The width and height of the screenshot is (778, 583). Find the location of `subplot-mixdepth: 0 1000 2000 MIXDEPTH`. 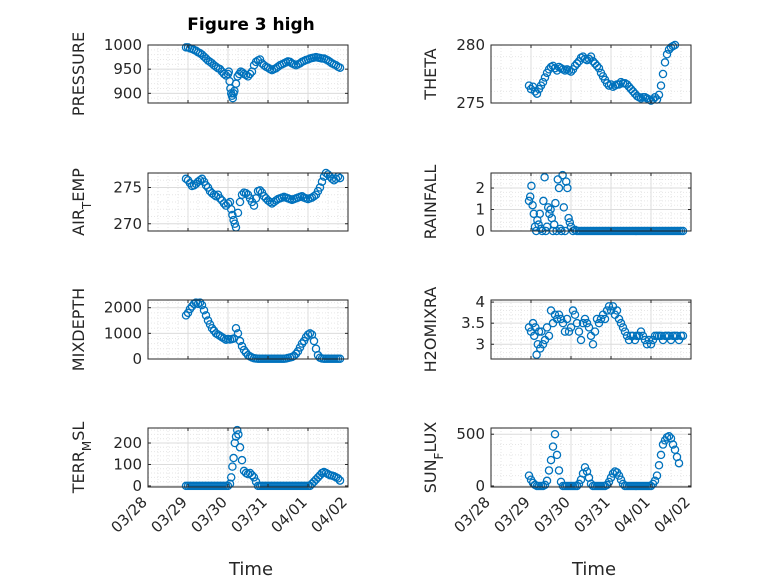

subplot-mixdepth: 0 1000 2000 MIXDEPTH is located at coordinates (209, 329).